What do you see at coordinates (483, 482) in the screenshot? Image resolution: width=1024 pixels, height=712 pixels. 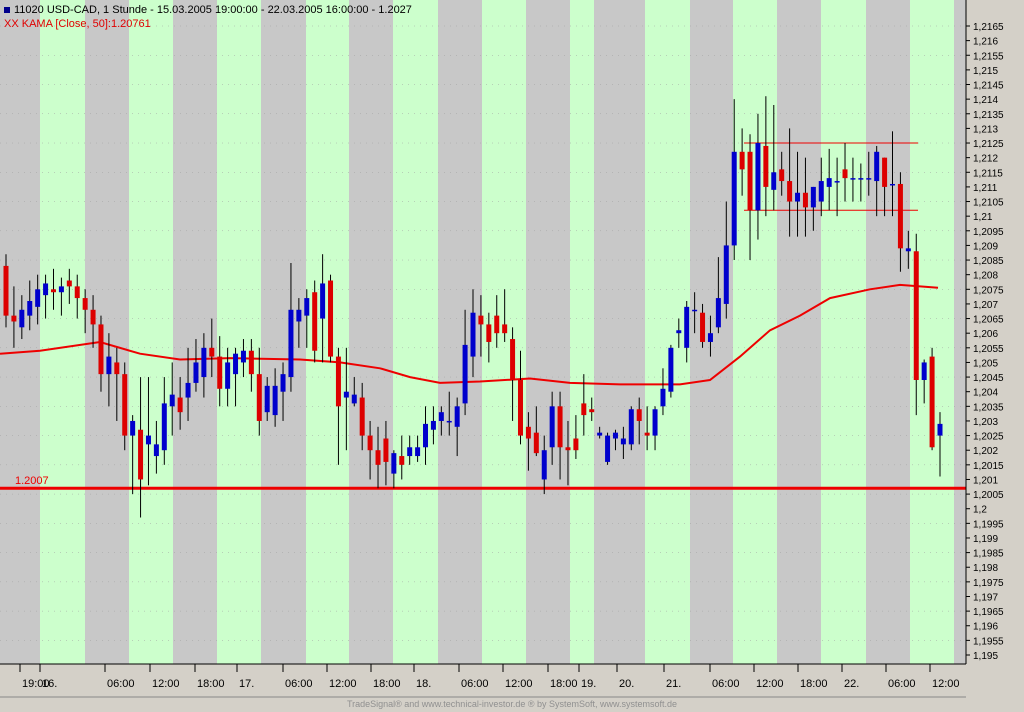 I see `support-line-layer: 1.2007` at bounding box center [483, 482].